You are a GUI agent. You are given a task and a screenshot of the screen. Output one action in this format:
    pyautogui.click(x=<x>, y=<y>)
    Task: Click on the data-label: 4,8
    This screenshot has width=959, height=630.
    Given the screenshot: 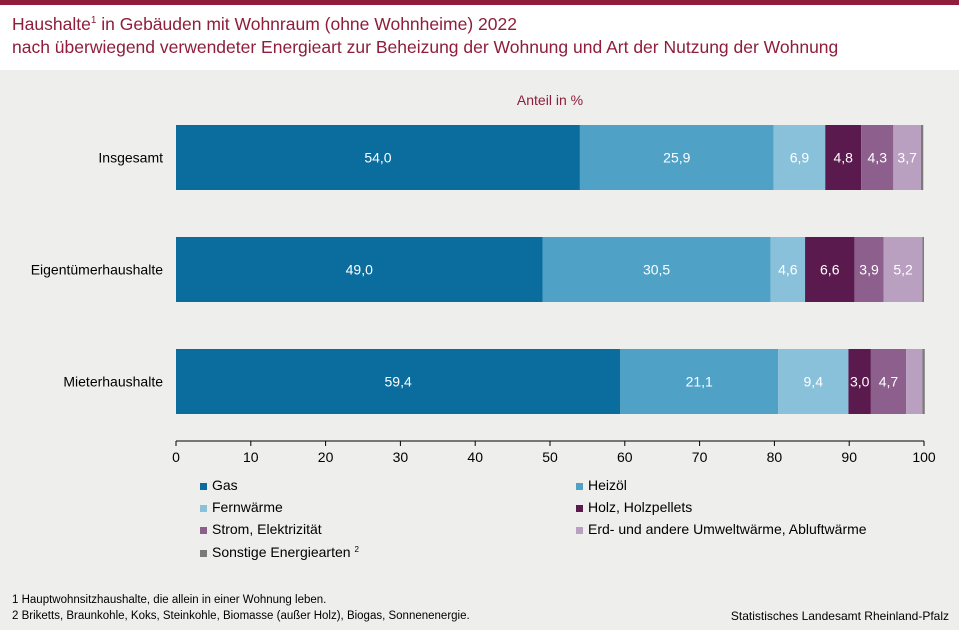 What is the action you would take?
    pyautogui.click(x=843, y=158)
    